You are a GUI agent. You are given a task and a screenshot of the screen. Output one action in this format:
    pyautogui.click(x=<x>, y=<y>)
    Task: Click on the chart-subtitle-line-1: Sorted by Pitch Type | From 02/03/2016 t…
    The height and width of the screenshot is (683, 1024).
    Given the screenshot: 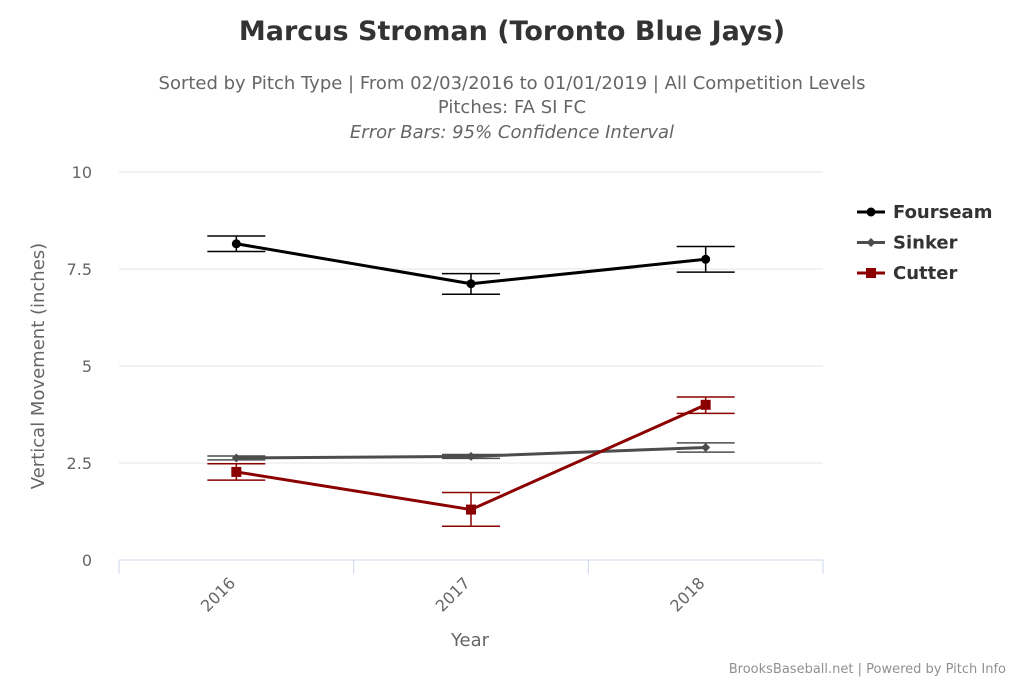 What is the action you would take?
    pyautogui.click(x=512, y=83)
    